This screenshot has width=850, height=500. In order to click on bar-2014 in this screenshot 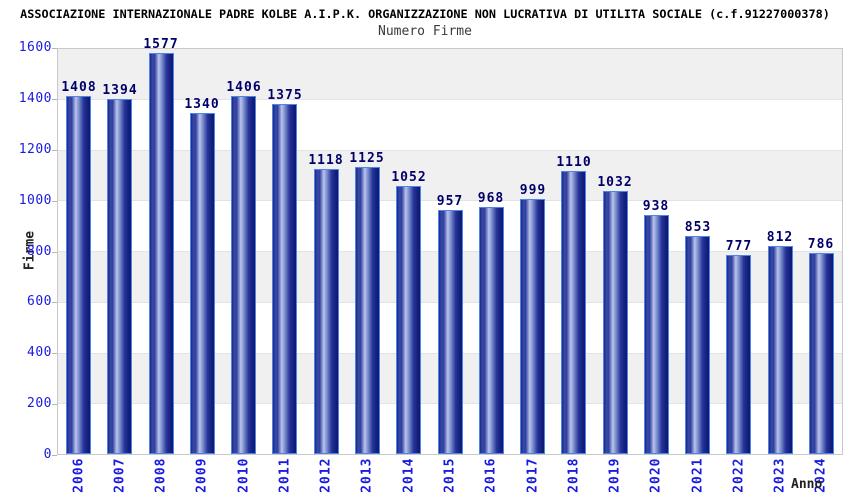, I will do `click(408, 320)`.